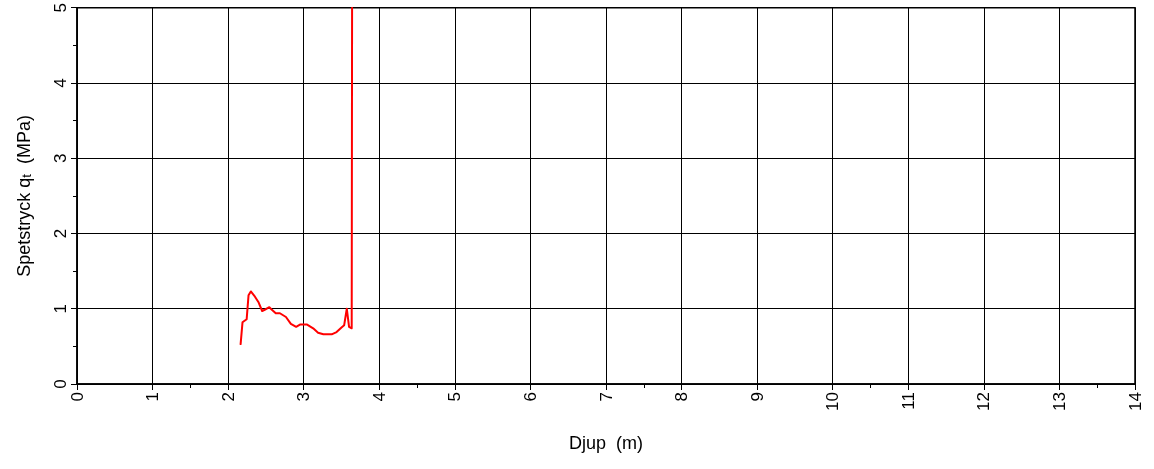 The image size is (1154, 469). What do you see at coordinates (60, 158) in the screenshot?
I see `y-tick-label: 3` at bounding box center [60, 158].